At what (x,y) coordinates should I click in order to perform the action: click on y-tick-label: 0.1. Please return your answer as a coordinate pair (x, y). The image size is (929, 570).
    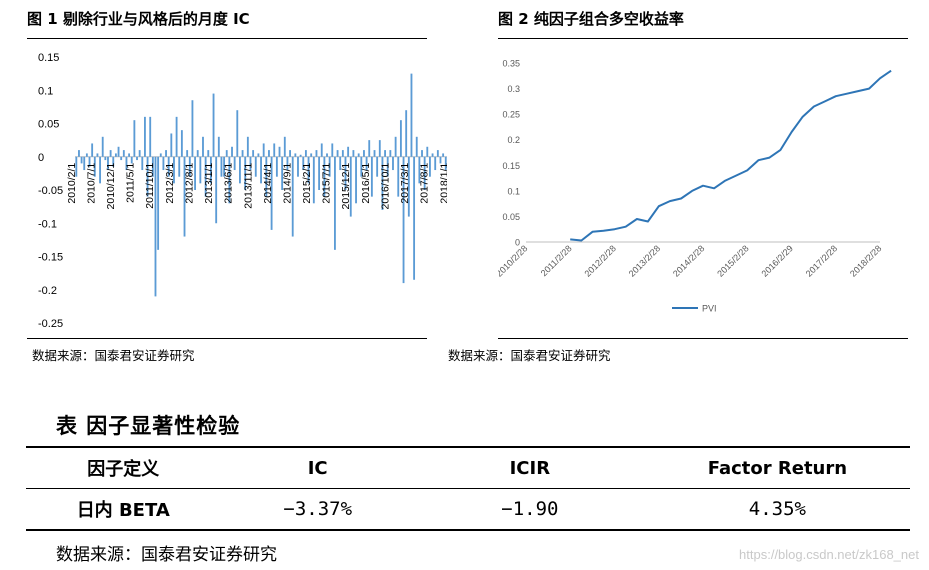
    Looking at the image, I should click on (45, 91).